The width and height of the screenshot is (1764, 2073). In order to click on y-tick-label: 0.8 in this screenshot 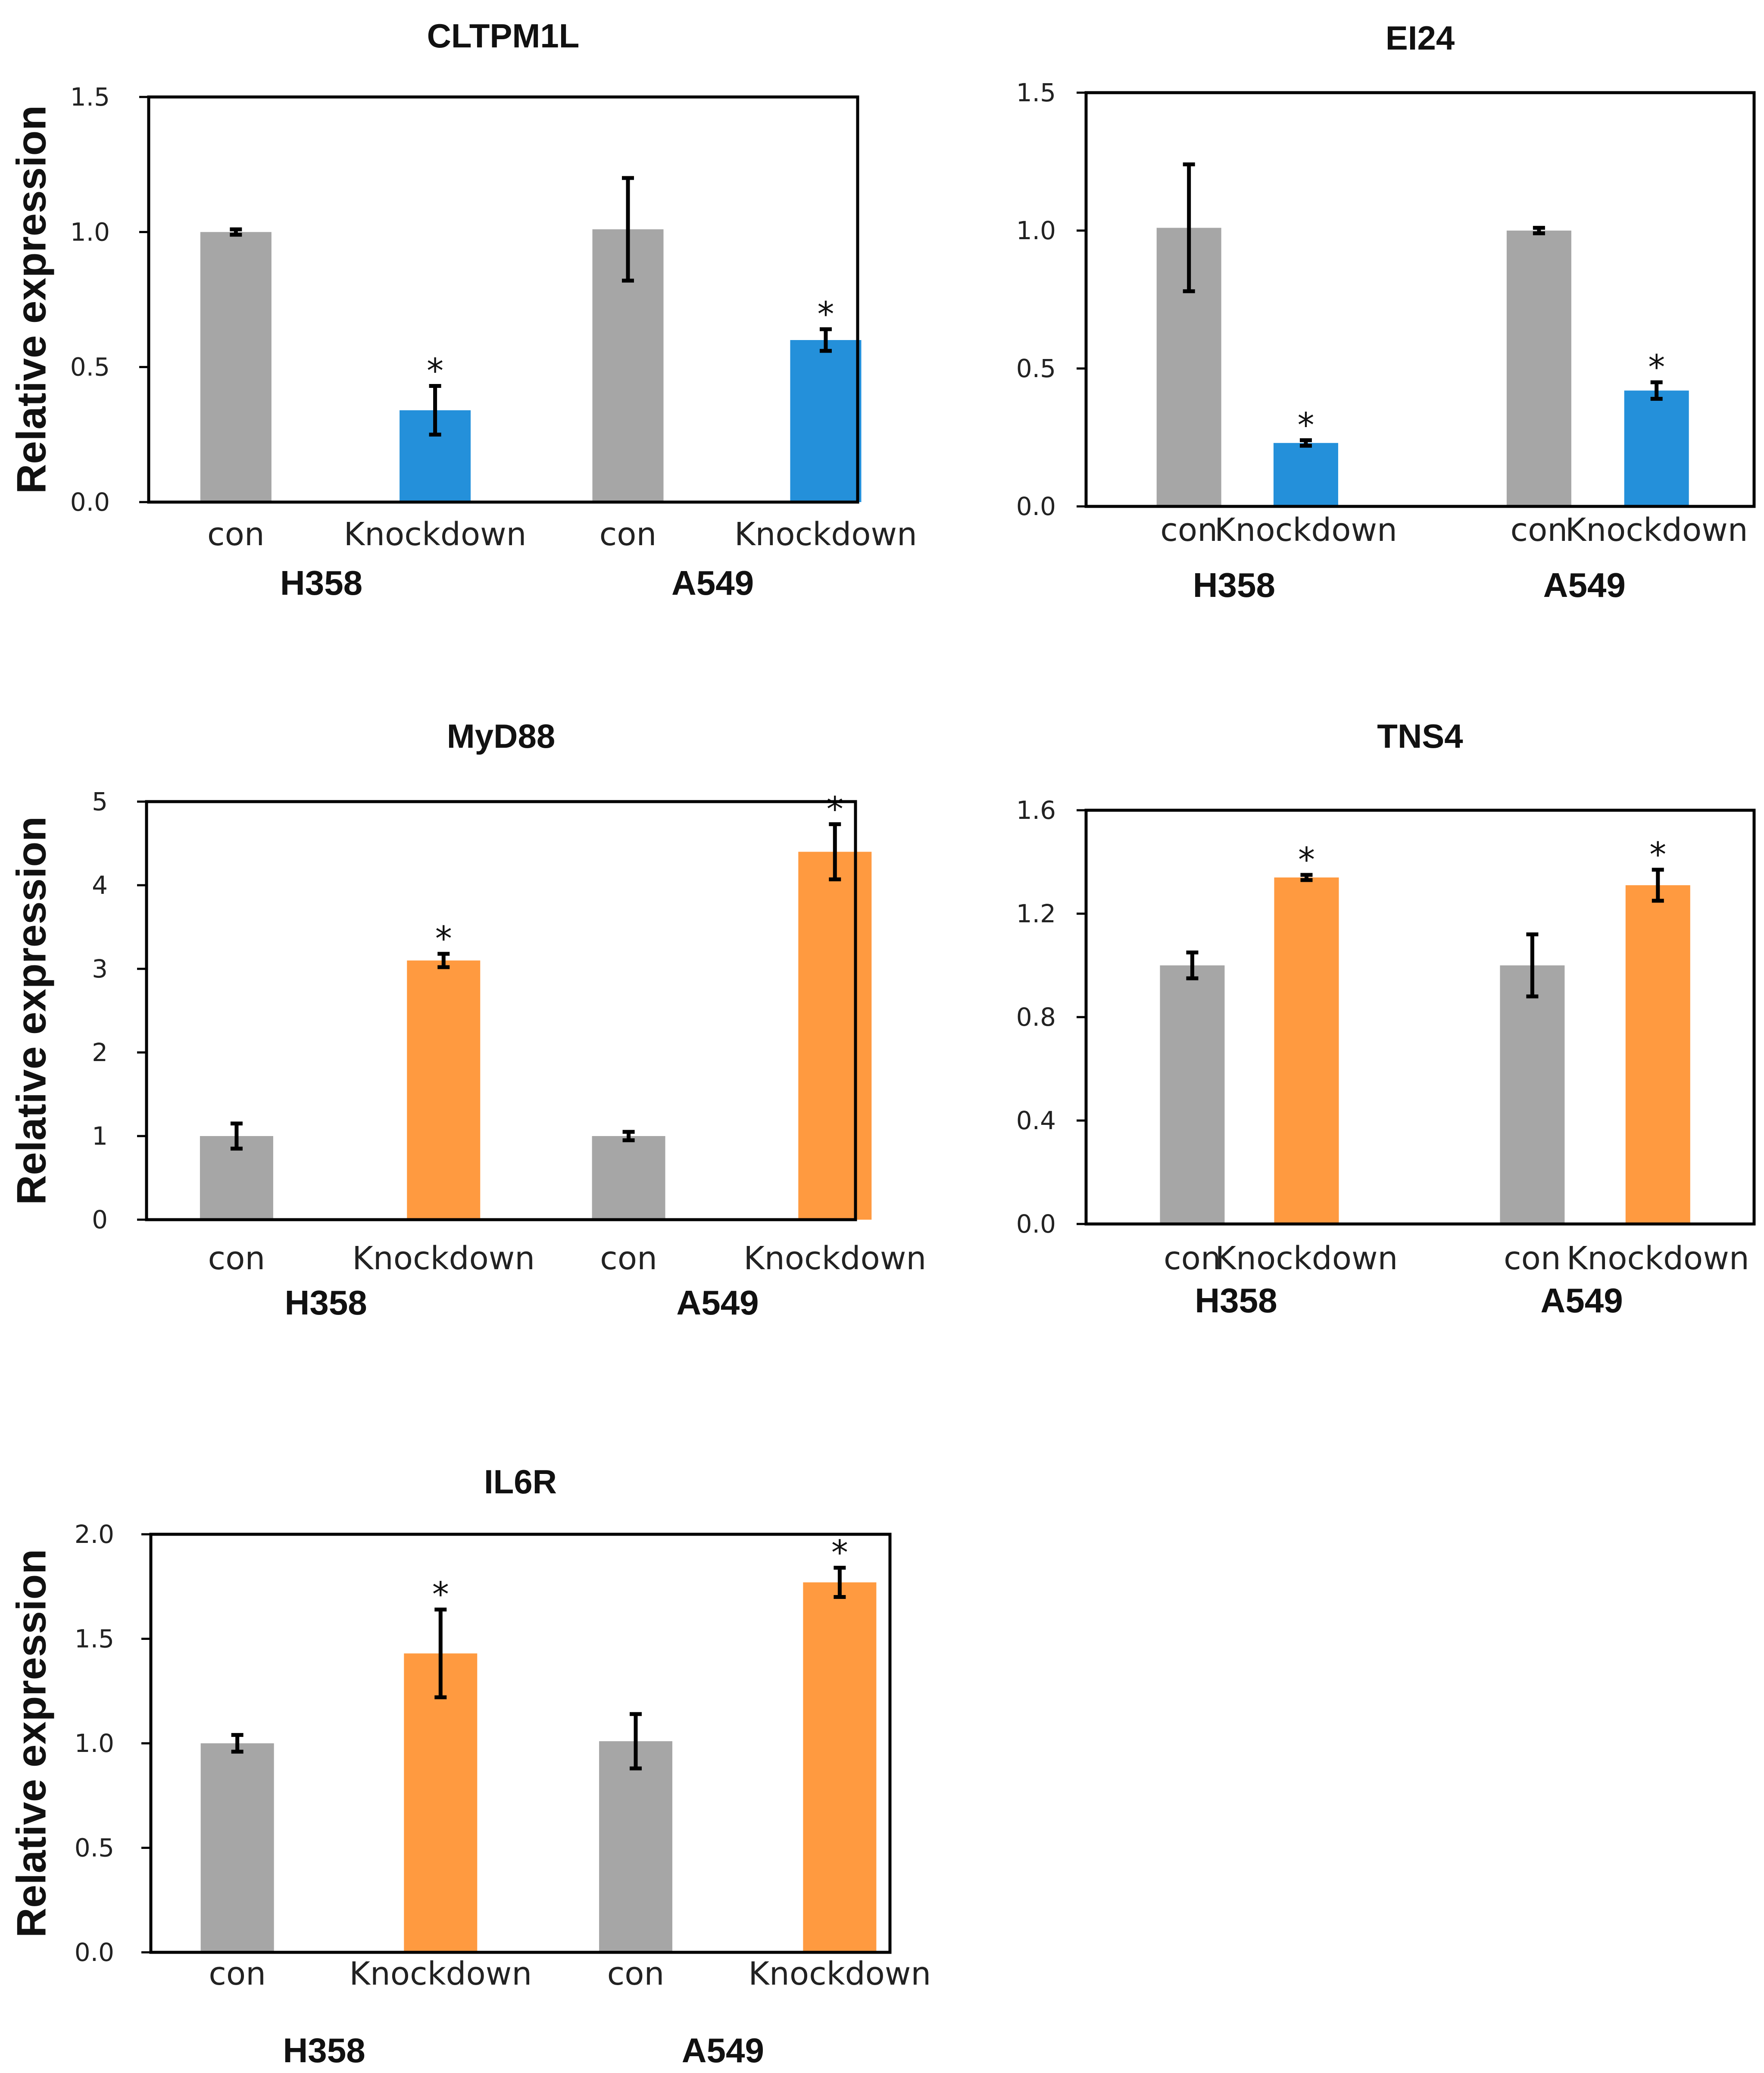, I will do `click(1036, 1017)`.